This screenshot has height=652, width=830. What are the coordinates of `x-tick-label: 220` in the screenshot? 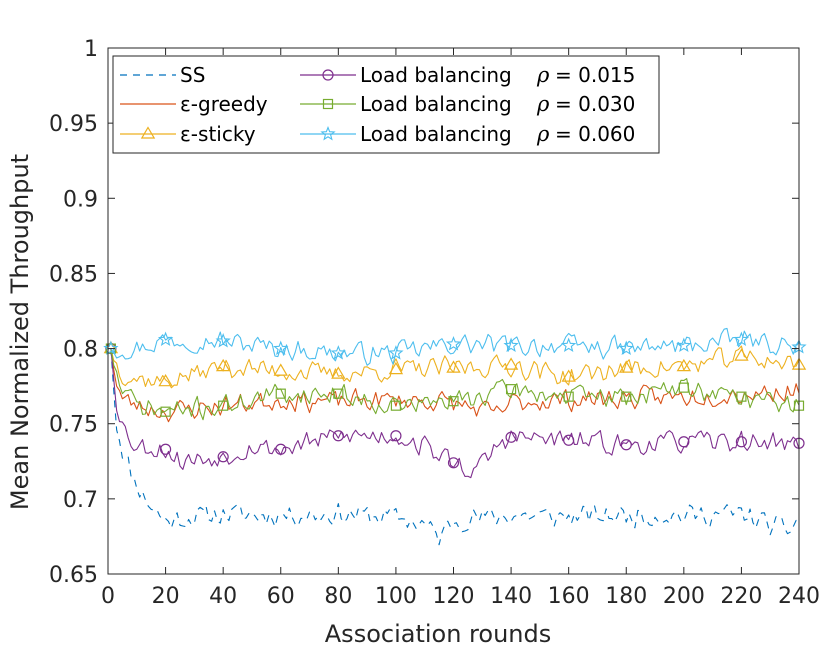 It's located at (741, 596).